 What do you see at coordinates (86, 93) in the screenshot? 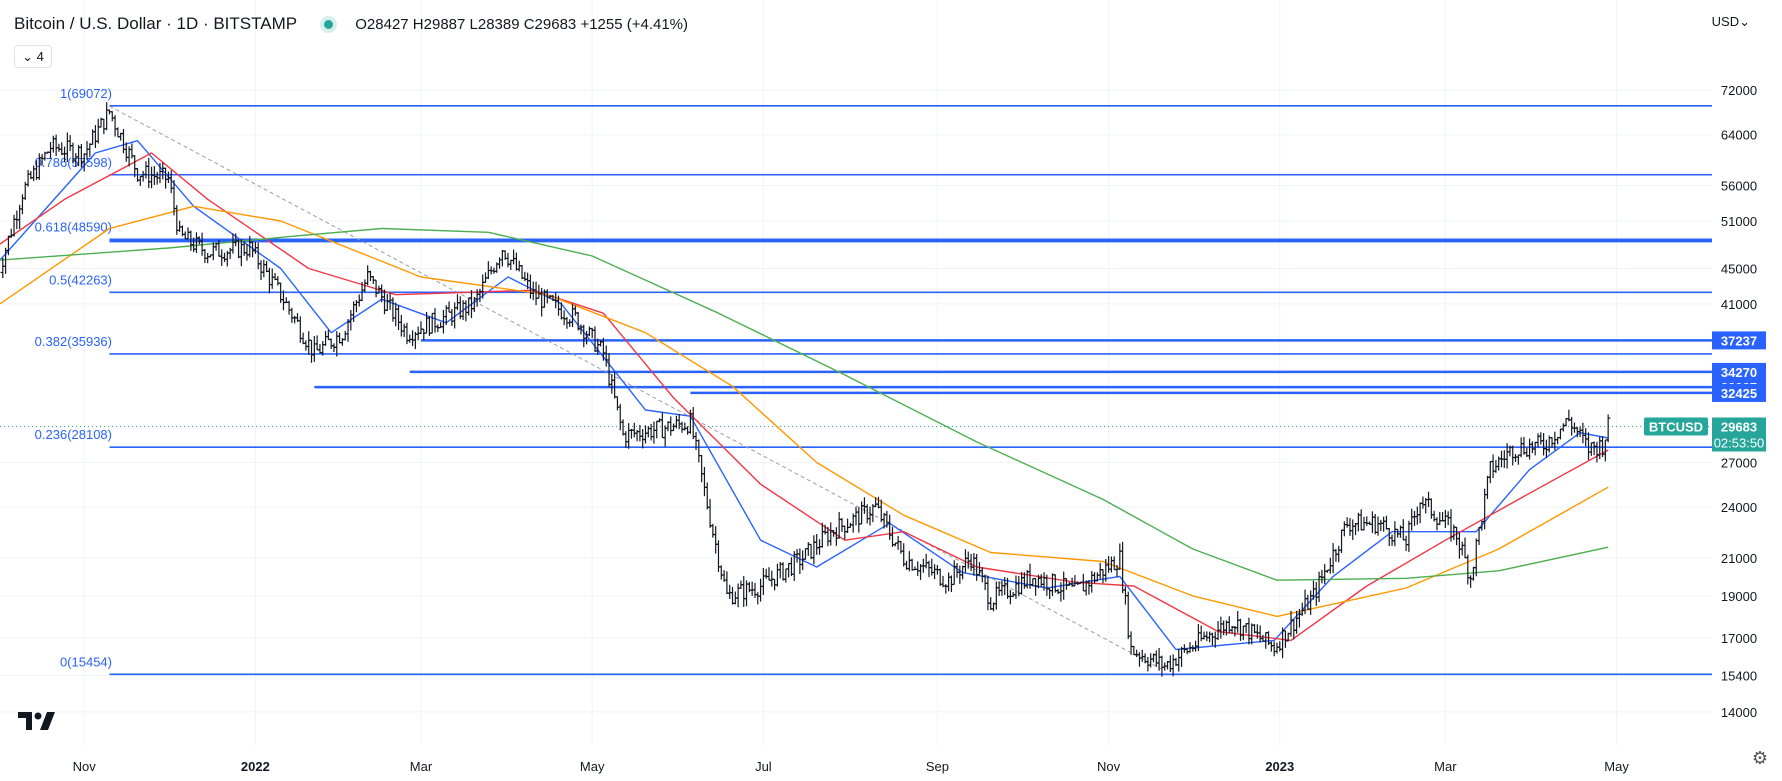
I see `fib-level-label: 1(69072)` at bounding box center [86, 93].